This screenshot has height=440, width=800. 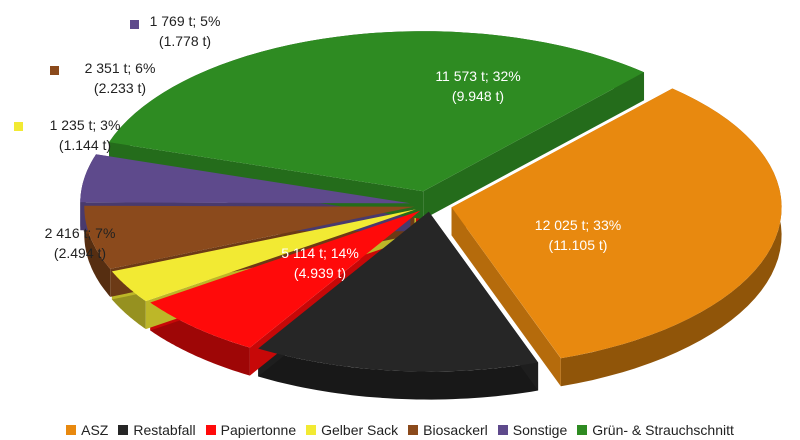 I want to click on legend-label: ASZ, so click(x=95, y=430).